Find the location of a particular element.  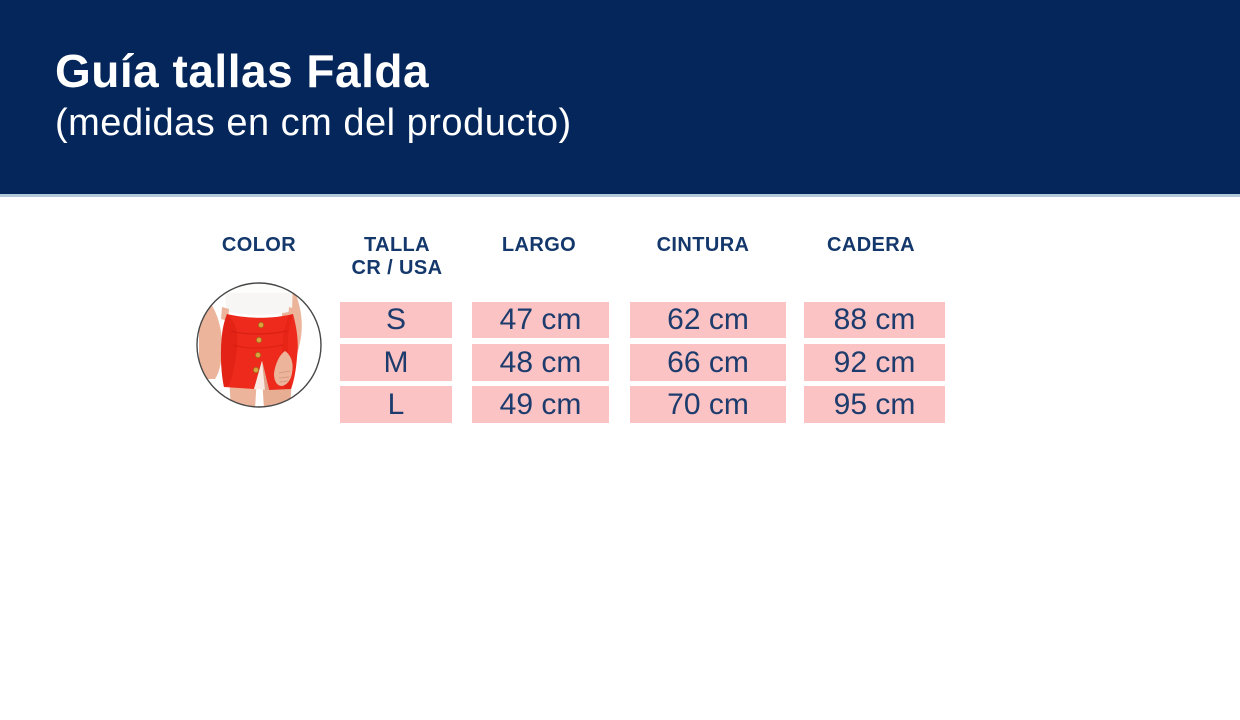

column-header-cintura: CINTURA is located at coordinates (703, 245).